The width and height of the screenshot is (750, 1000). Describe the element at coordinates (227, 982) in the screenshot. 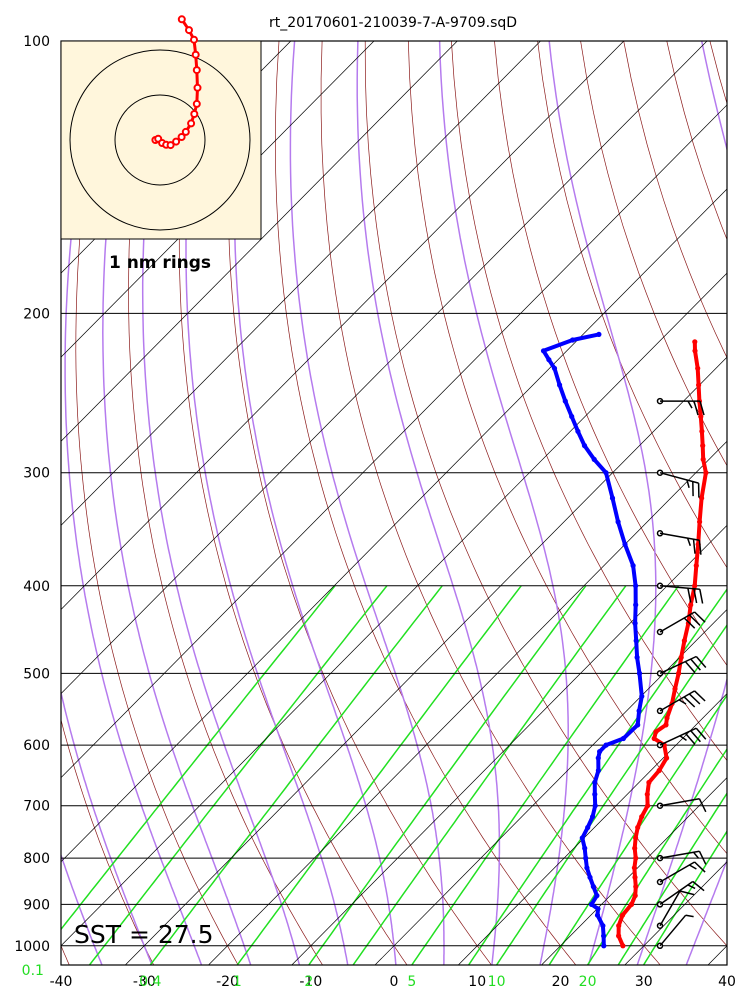

I see `temperature-tick-label: -20` at that location.